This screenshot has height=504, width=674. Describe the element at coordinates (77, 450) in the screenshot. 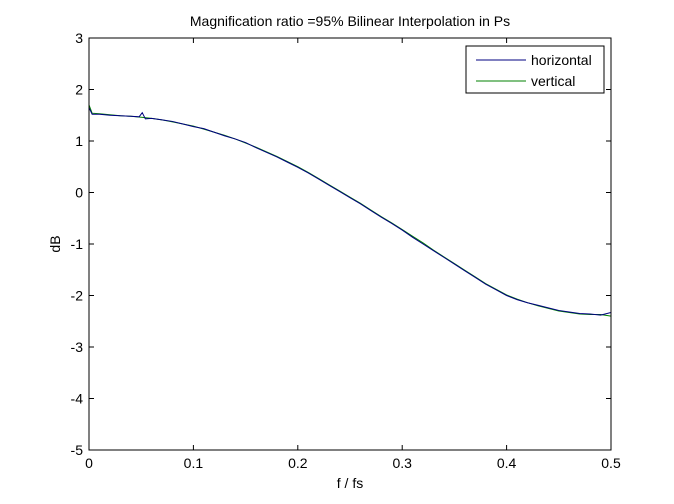

I see `y-tick-label: -5` at that location.